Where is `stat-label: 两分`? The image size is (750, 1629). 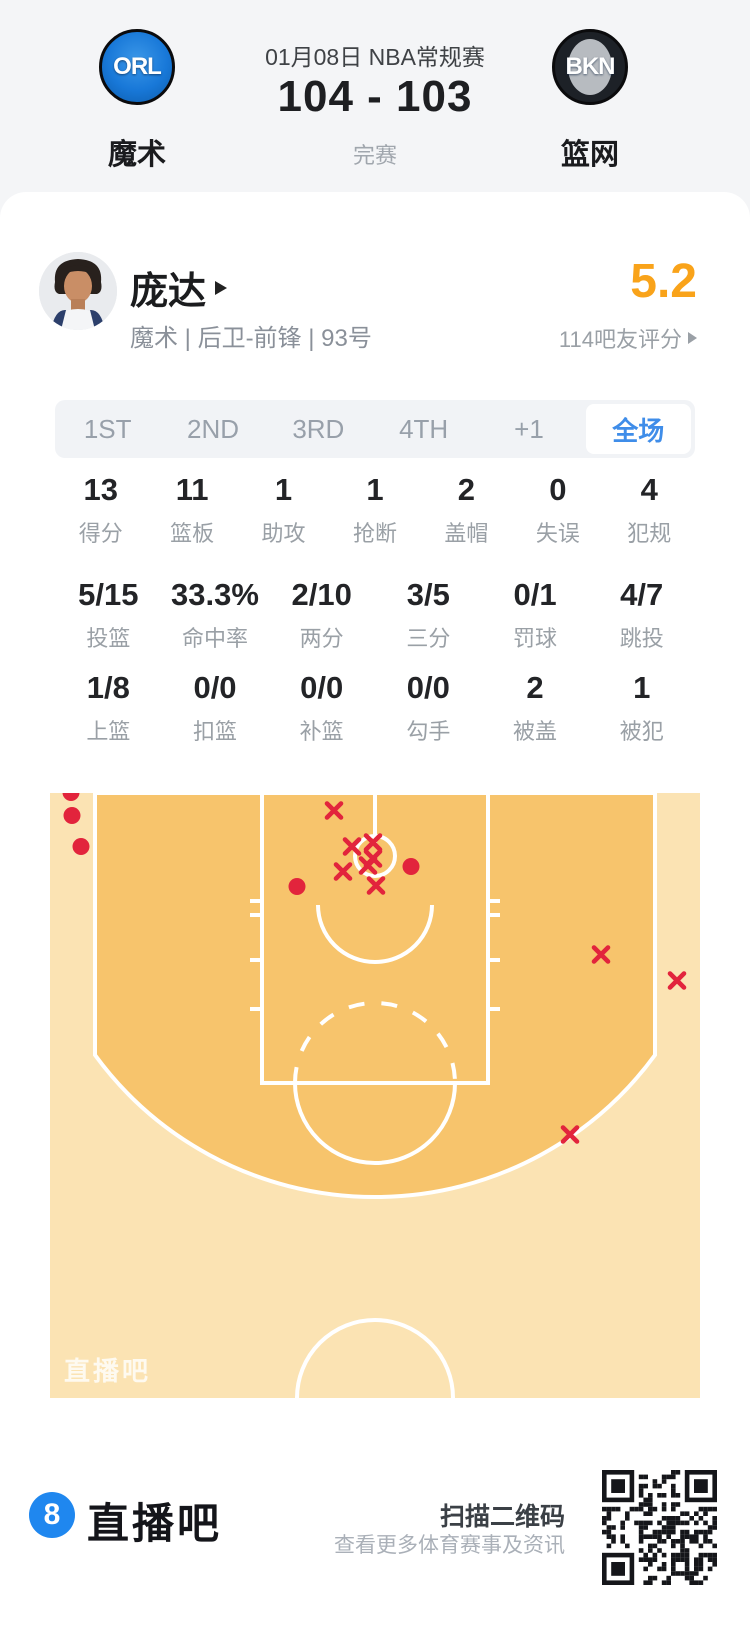
stat-label: 两分 is located at coordinates (321, 638).